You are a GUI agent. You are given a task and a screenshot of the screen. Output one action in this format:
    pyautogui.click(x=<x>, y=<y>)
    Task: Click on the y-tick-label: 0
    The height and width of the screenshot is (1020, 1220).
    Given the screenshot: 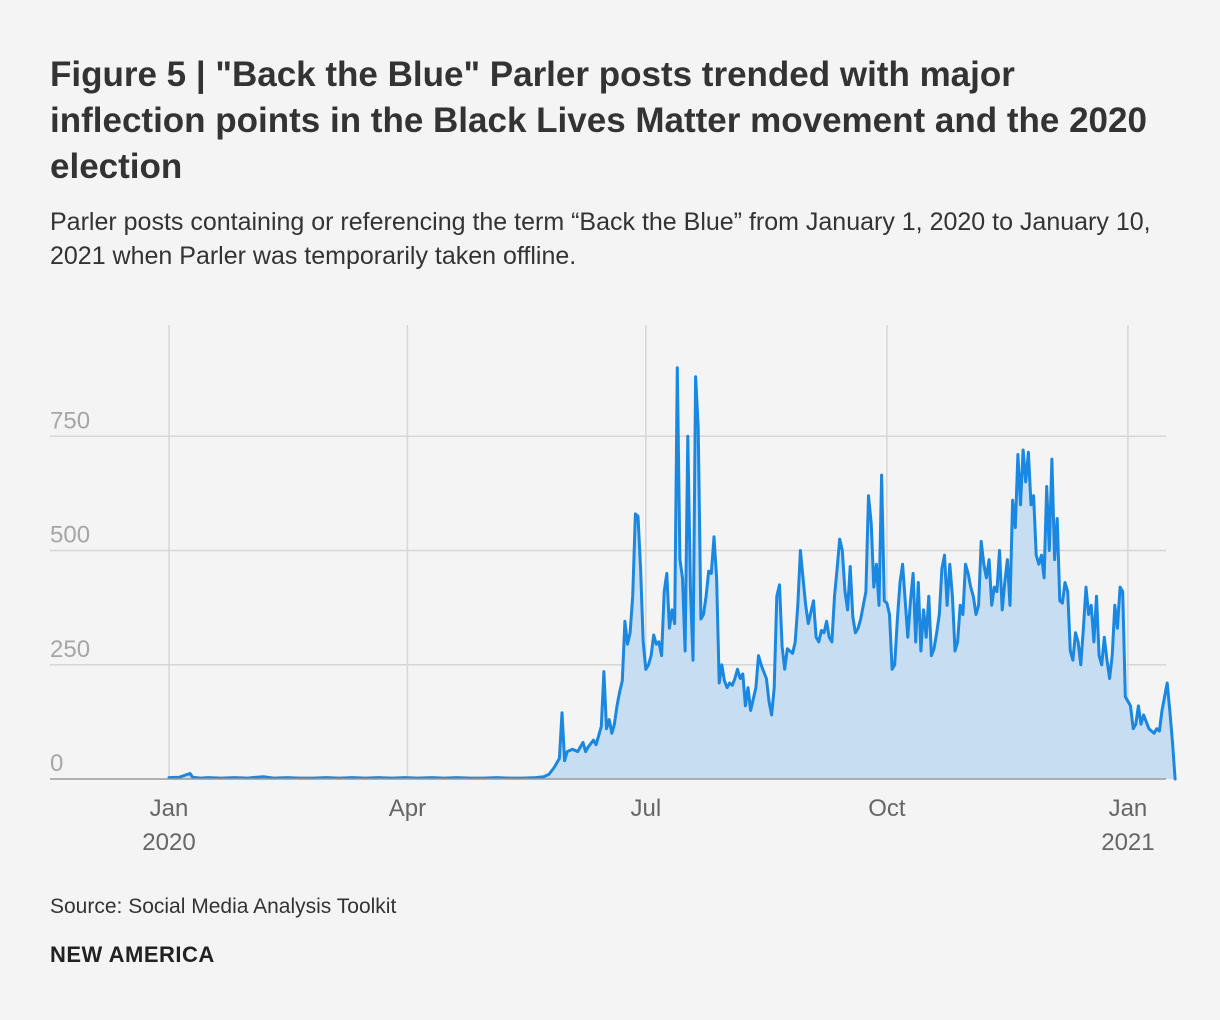 What is the action you would take?
    pyautogui.click(x=56, y=763)
    